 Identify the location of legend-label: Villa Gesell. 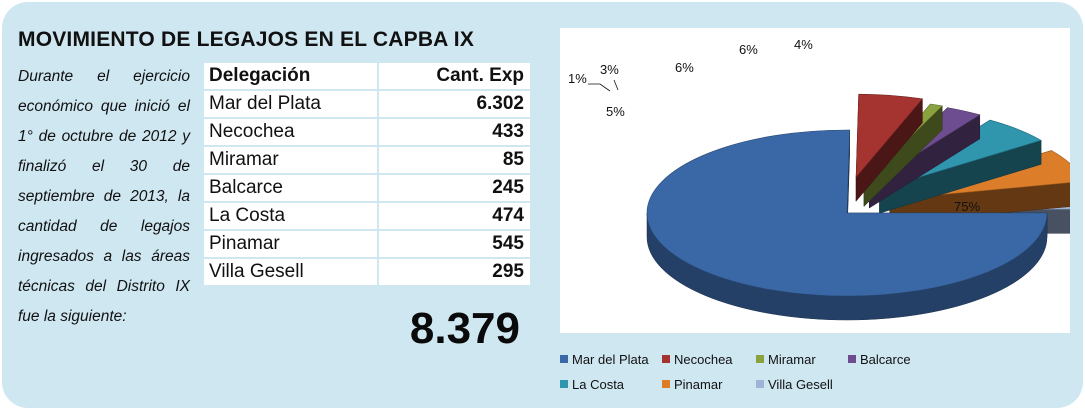
(800, 384).